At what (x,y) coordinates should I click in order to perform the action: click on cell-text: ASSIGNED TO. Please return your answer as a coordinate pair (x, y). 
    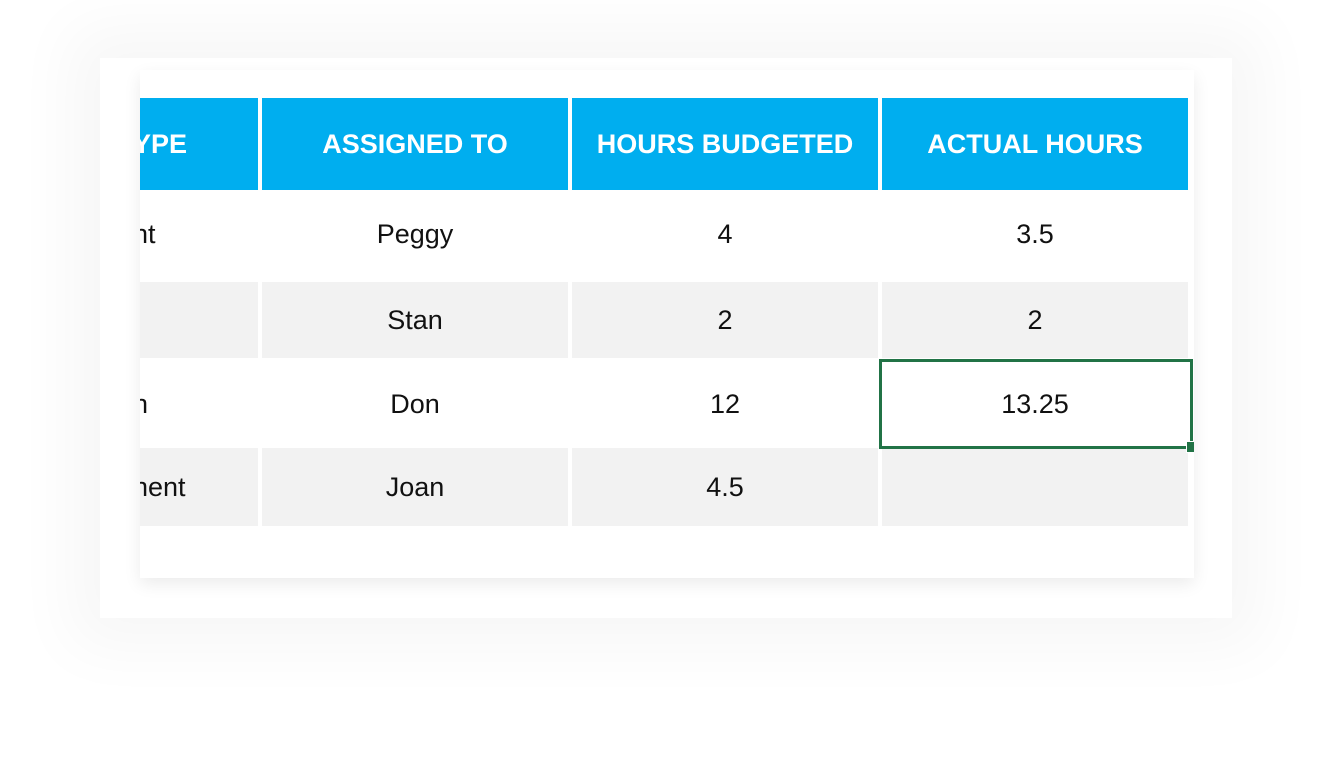
    Looking at the image, I should click on (415, 143).